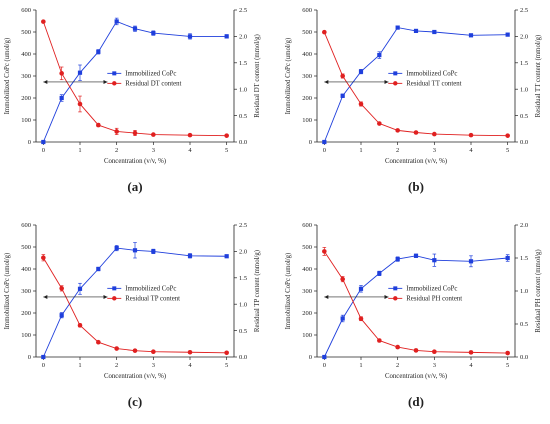  What do you see at coordinates (153, 84) in the screenshot?
I see `legend-label: Residual DT content` at bounding box center [153, 84].